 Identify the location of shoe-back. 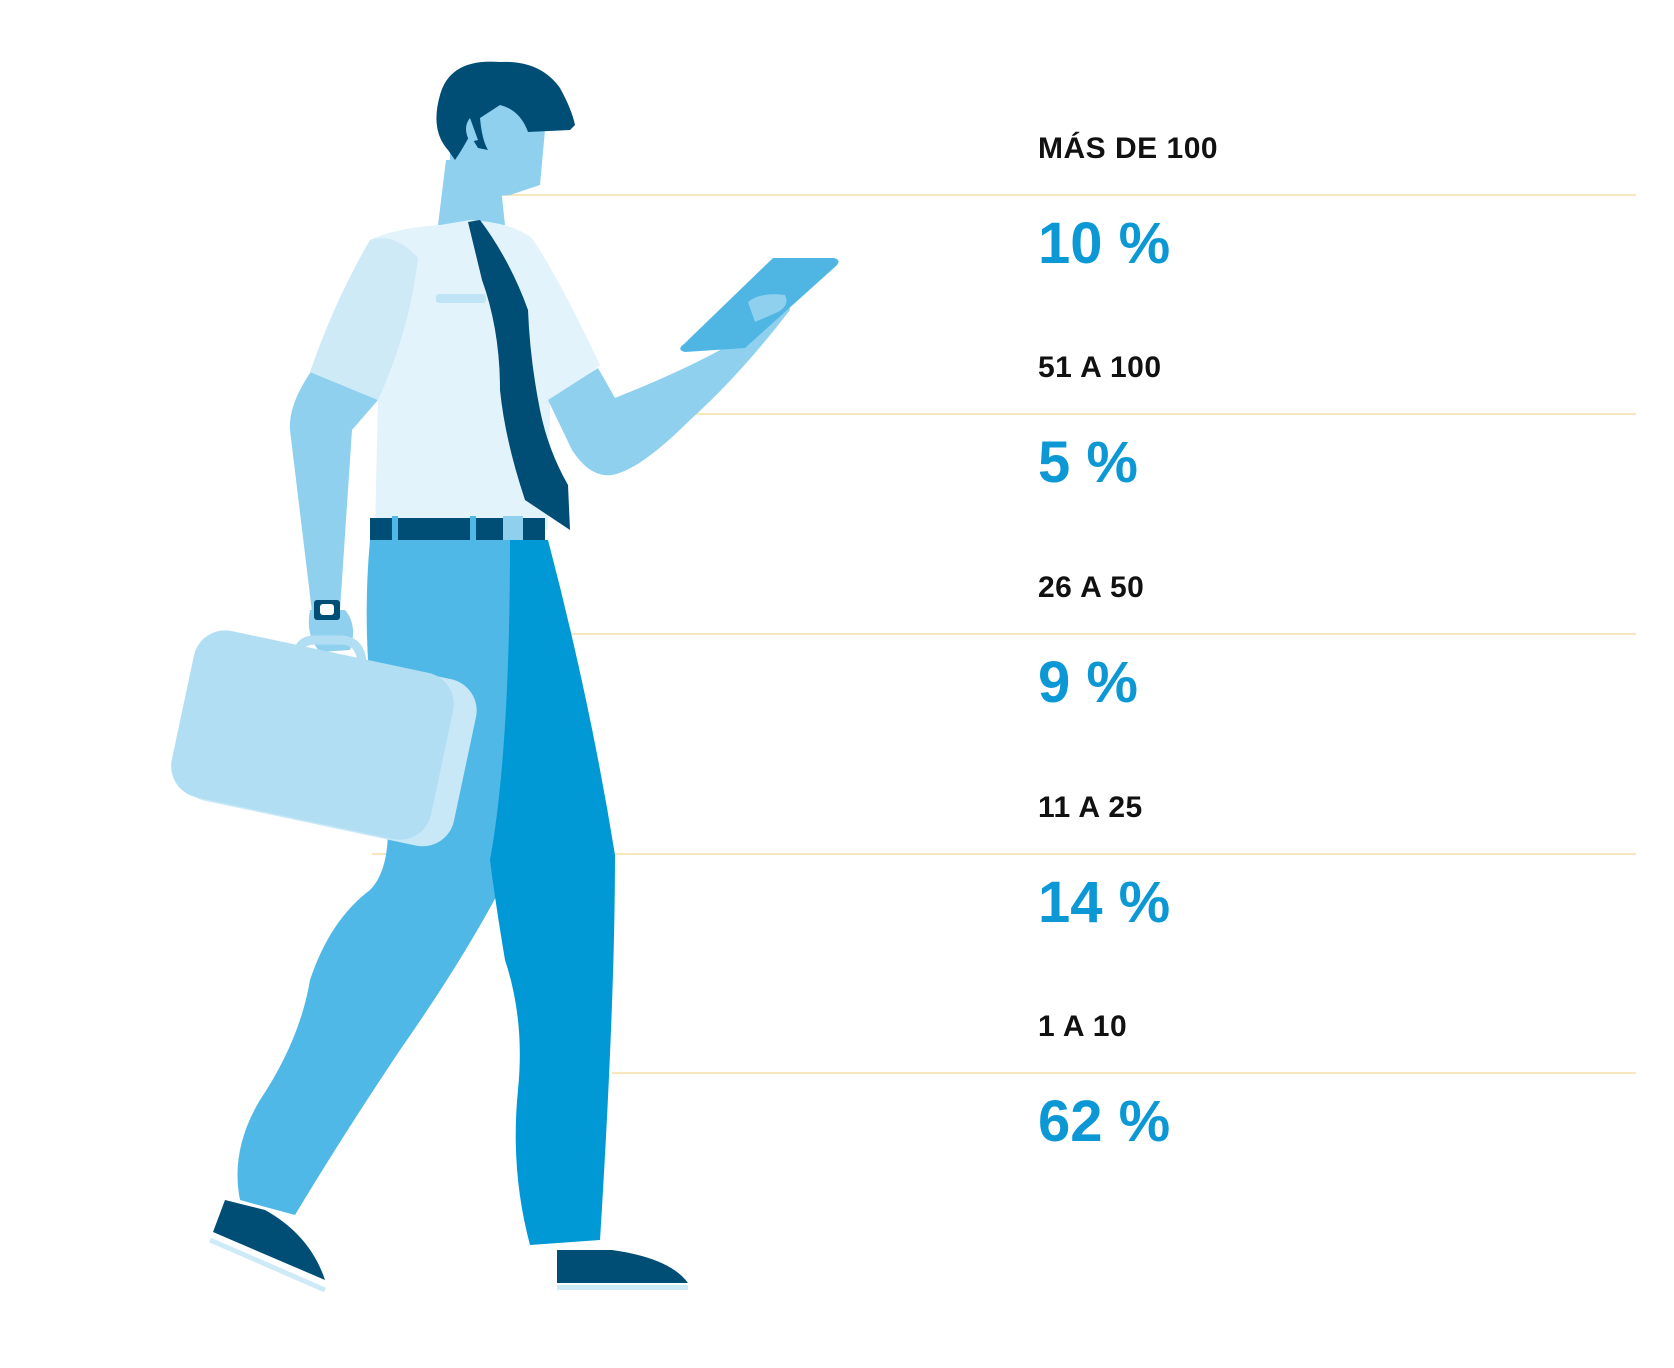
(269, 1240).